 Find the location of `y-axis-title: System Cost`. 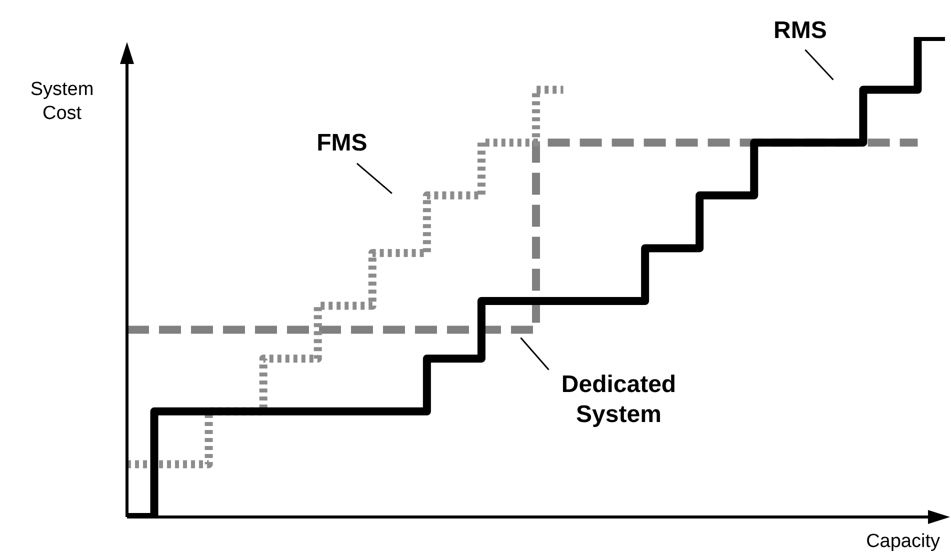

y-axis-title: System Cost is located at coordinates (62, 101).